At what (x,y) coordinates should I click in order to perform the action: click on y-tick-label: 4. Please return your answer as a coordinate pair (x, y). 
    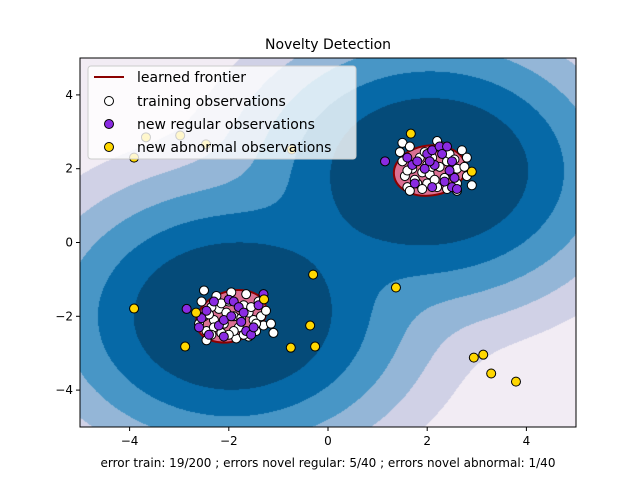
    Looking at the image, I should click on (69, 95).